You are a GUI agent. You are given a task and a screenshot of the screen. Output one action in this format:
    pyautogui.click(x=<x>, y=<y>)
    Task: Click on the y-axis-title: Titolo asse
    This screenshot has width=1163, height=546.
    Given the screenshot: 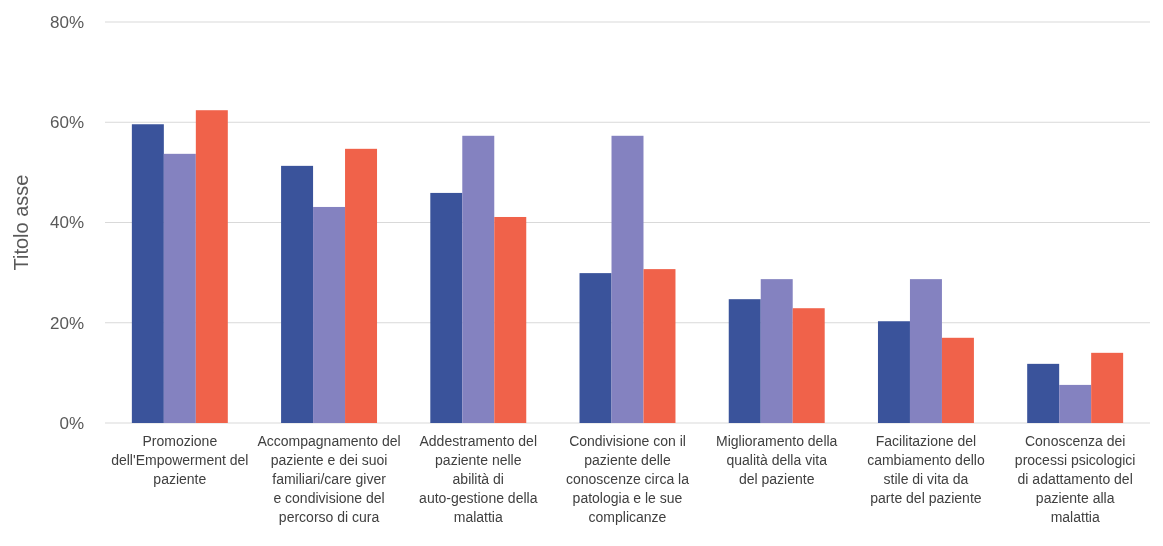 What is the action you would take?
    pyautogui.click(x=21, y=222)
    